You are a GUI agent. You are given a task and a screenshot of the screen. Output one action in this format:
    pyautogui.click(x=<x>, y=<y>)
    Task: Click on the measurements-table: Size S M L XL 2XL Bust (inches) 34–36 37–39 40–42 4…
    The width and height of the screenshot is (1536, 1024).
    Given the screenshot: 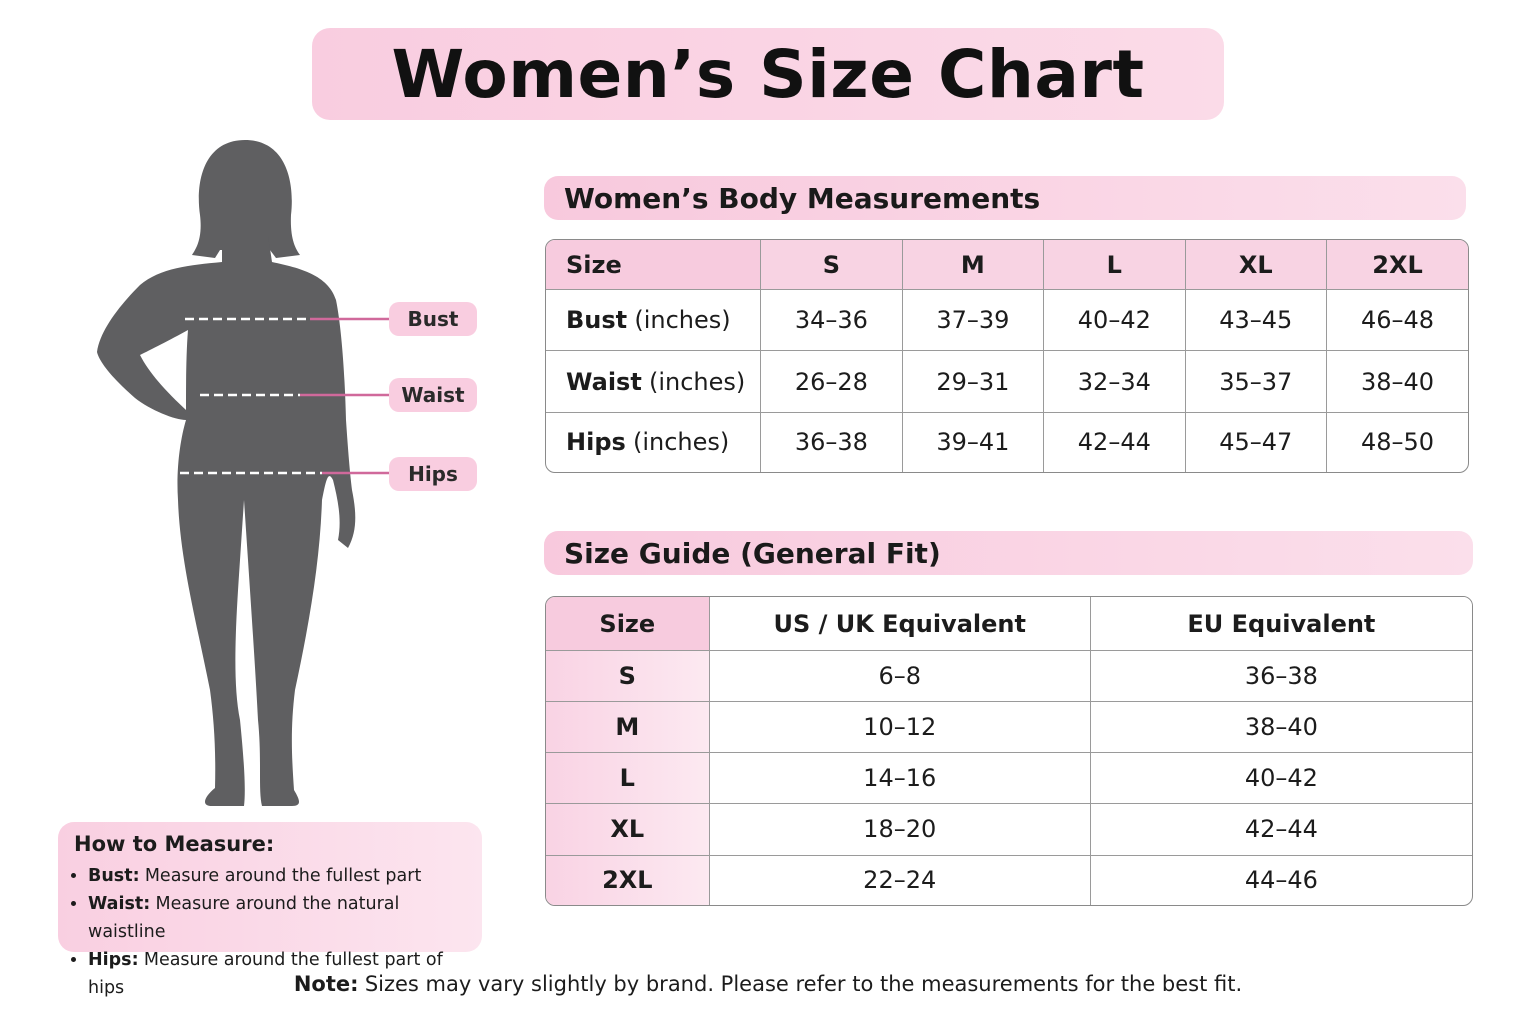 What is the action you would take?
    pyautogui.click(x=1007, y=356)
    